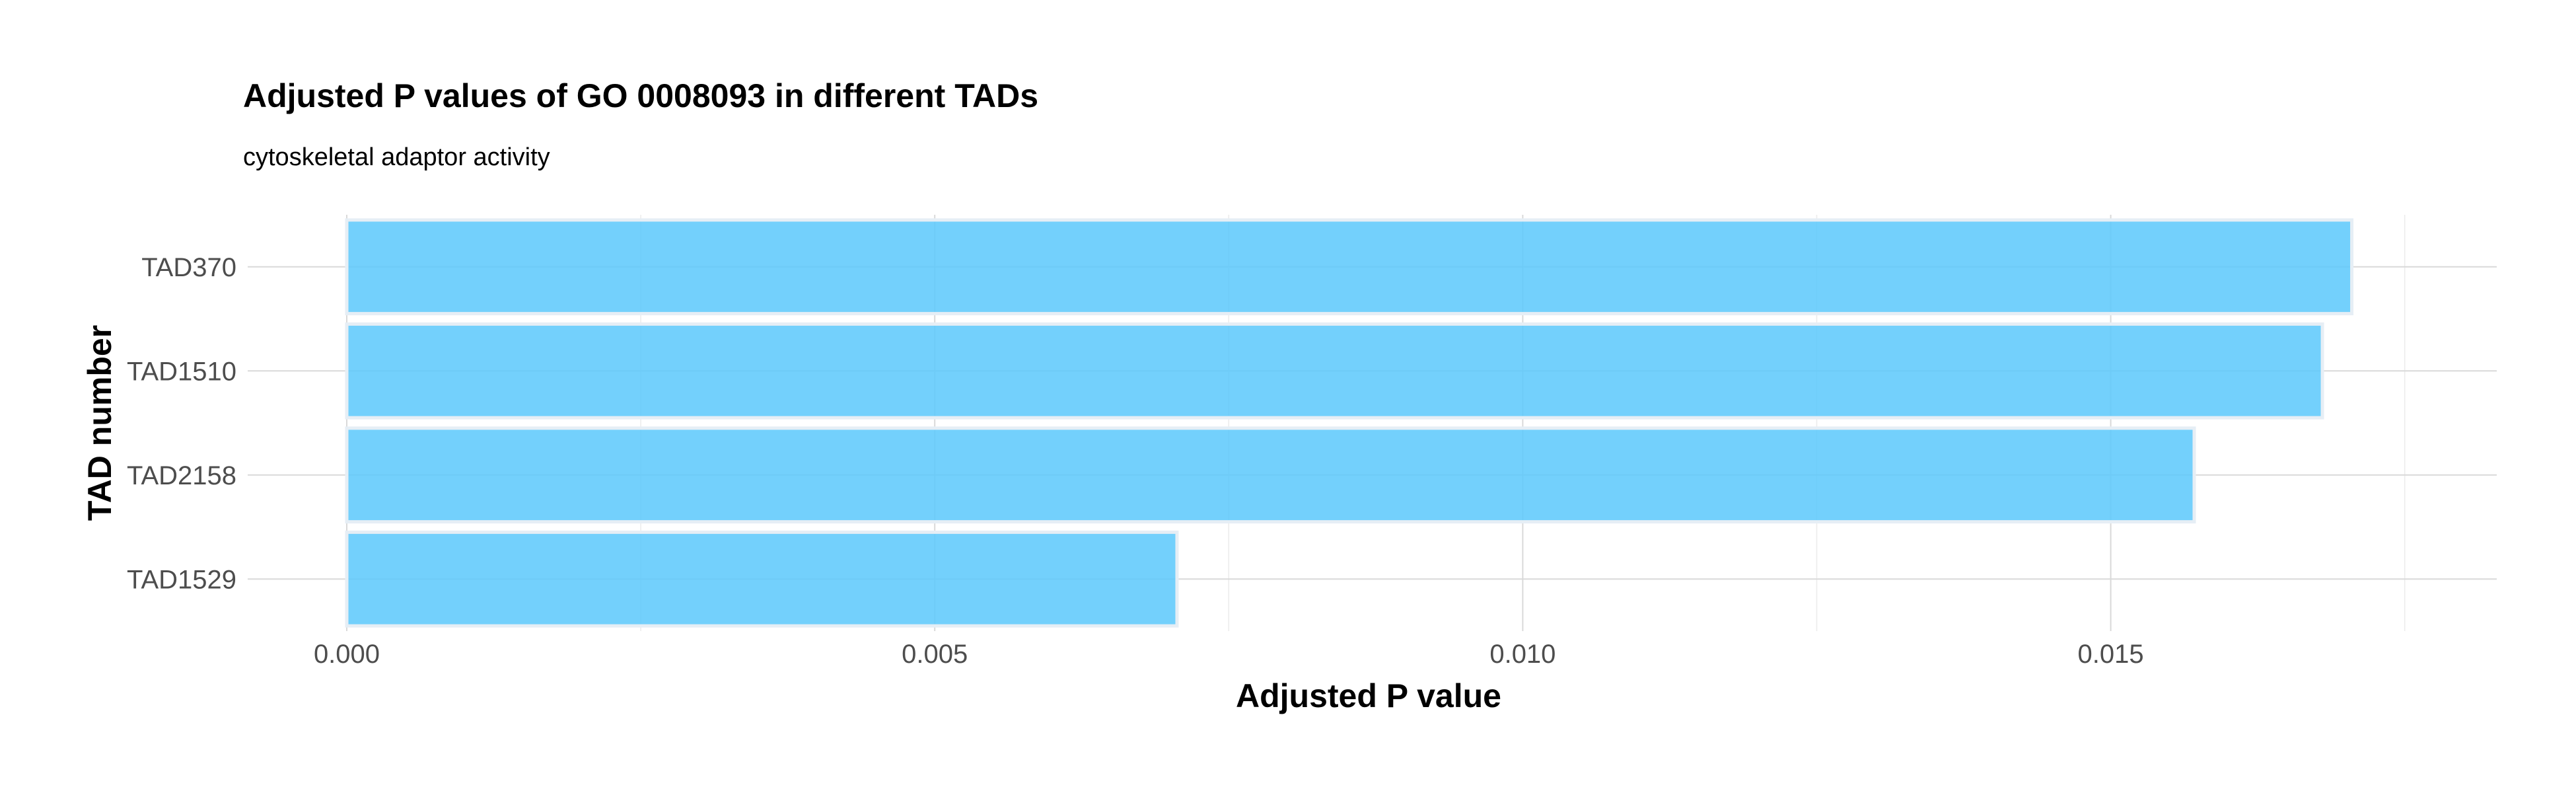 This screenshot has width=2576, height=793. What do you see at coordinates (188, 267) in the screenshot?
I see `y-tick-label: TAD370` at bounding box center [188, 267].